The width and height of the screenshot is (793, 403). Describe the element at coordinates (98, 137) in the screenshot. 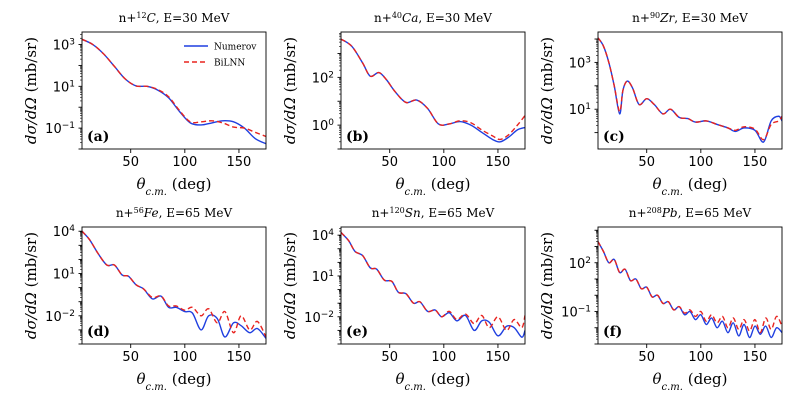

I see `panel-tag: (a)` at that location.